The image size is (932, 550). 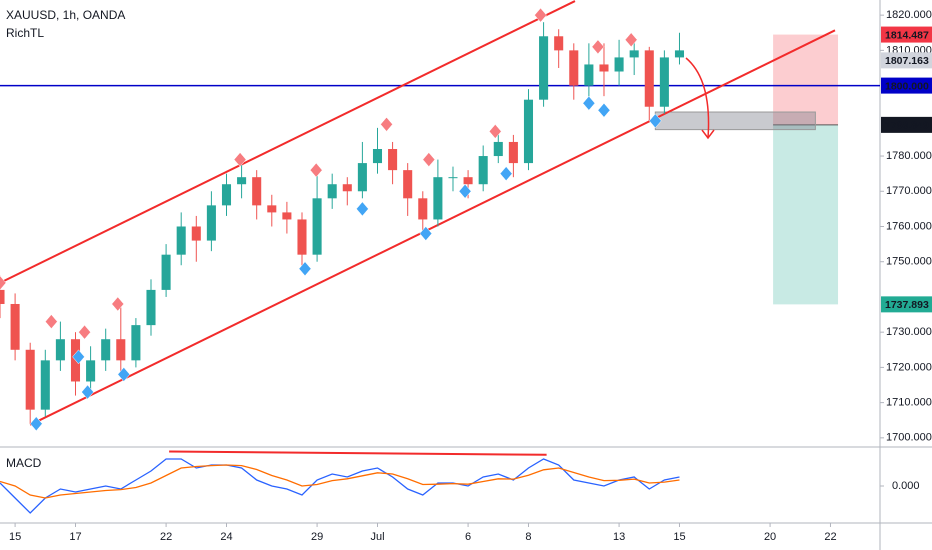 What do you see at coordinates (24, 463) in the screenshot?
I see `macd-title: MACD` at bounding box center [24, 463].